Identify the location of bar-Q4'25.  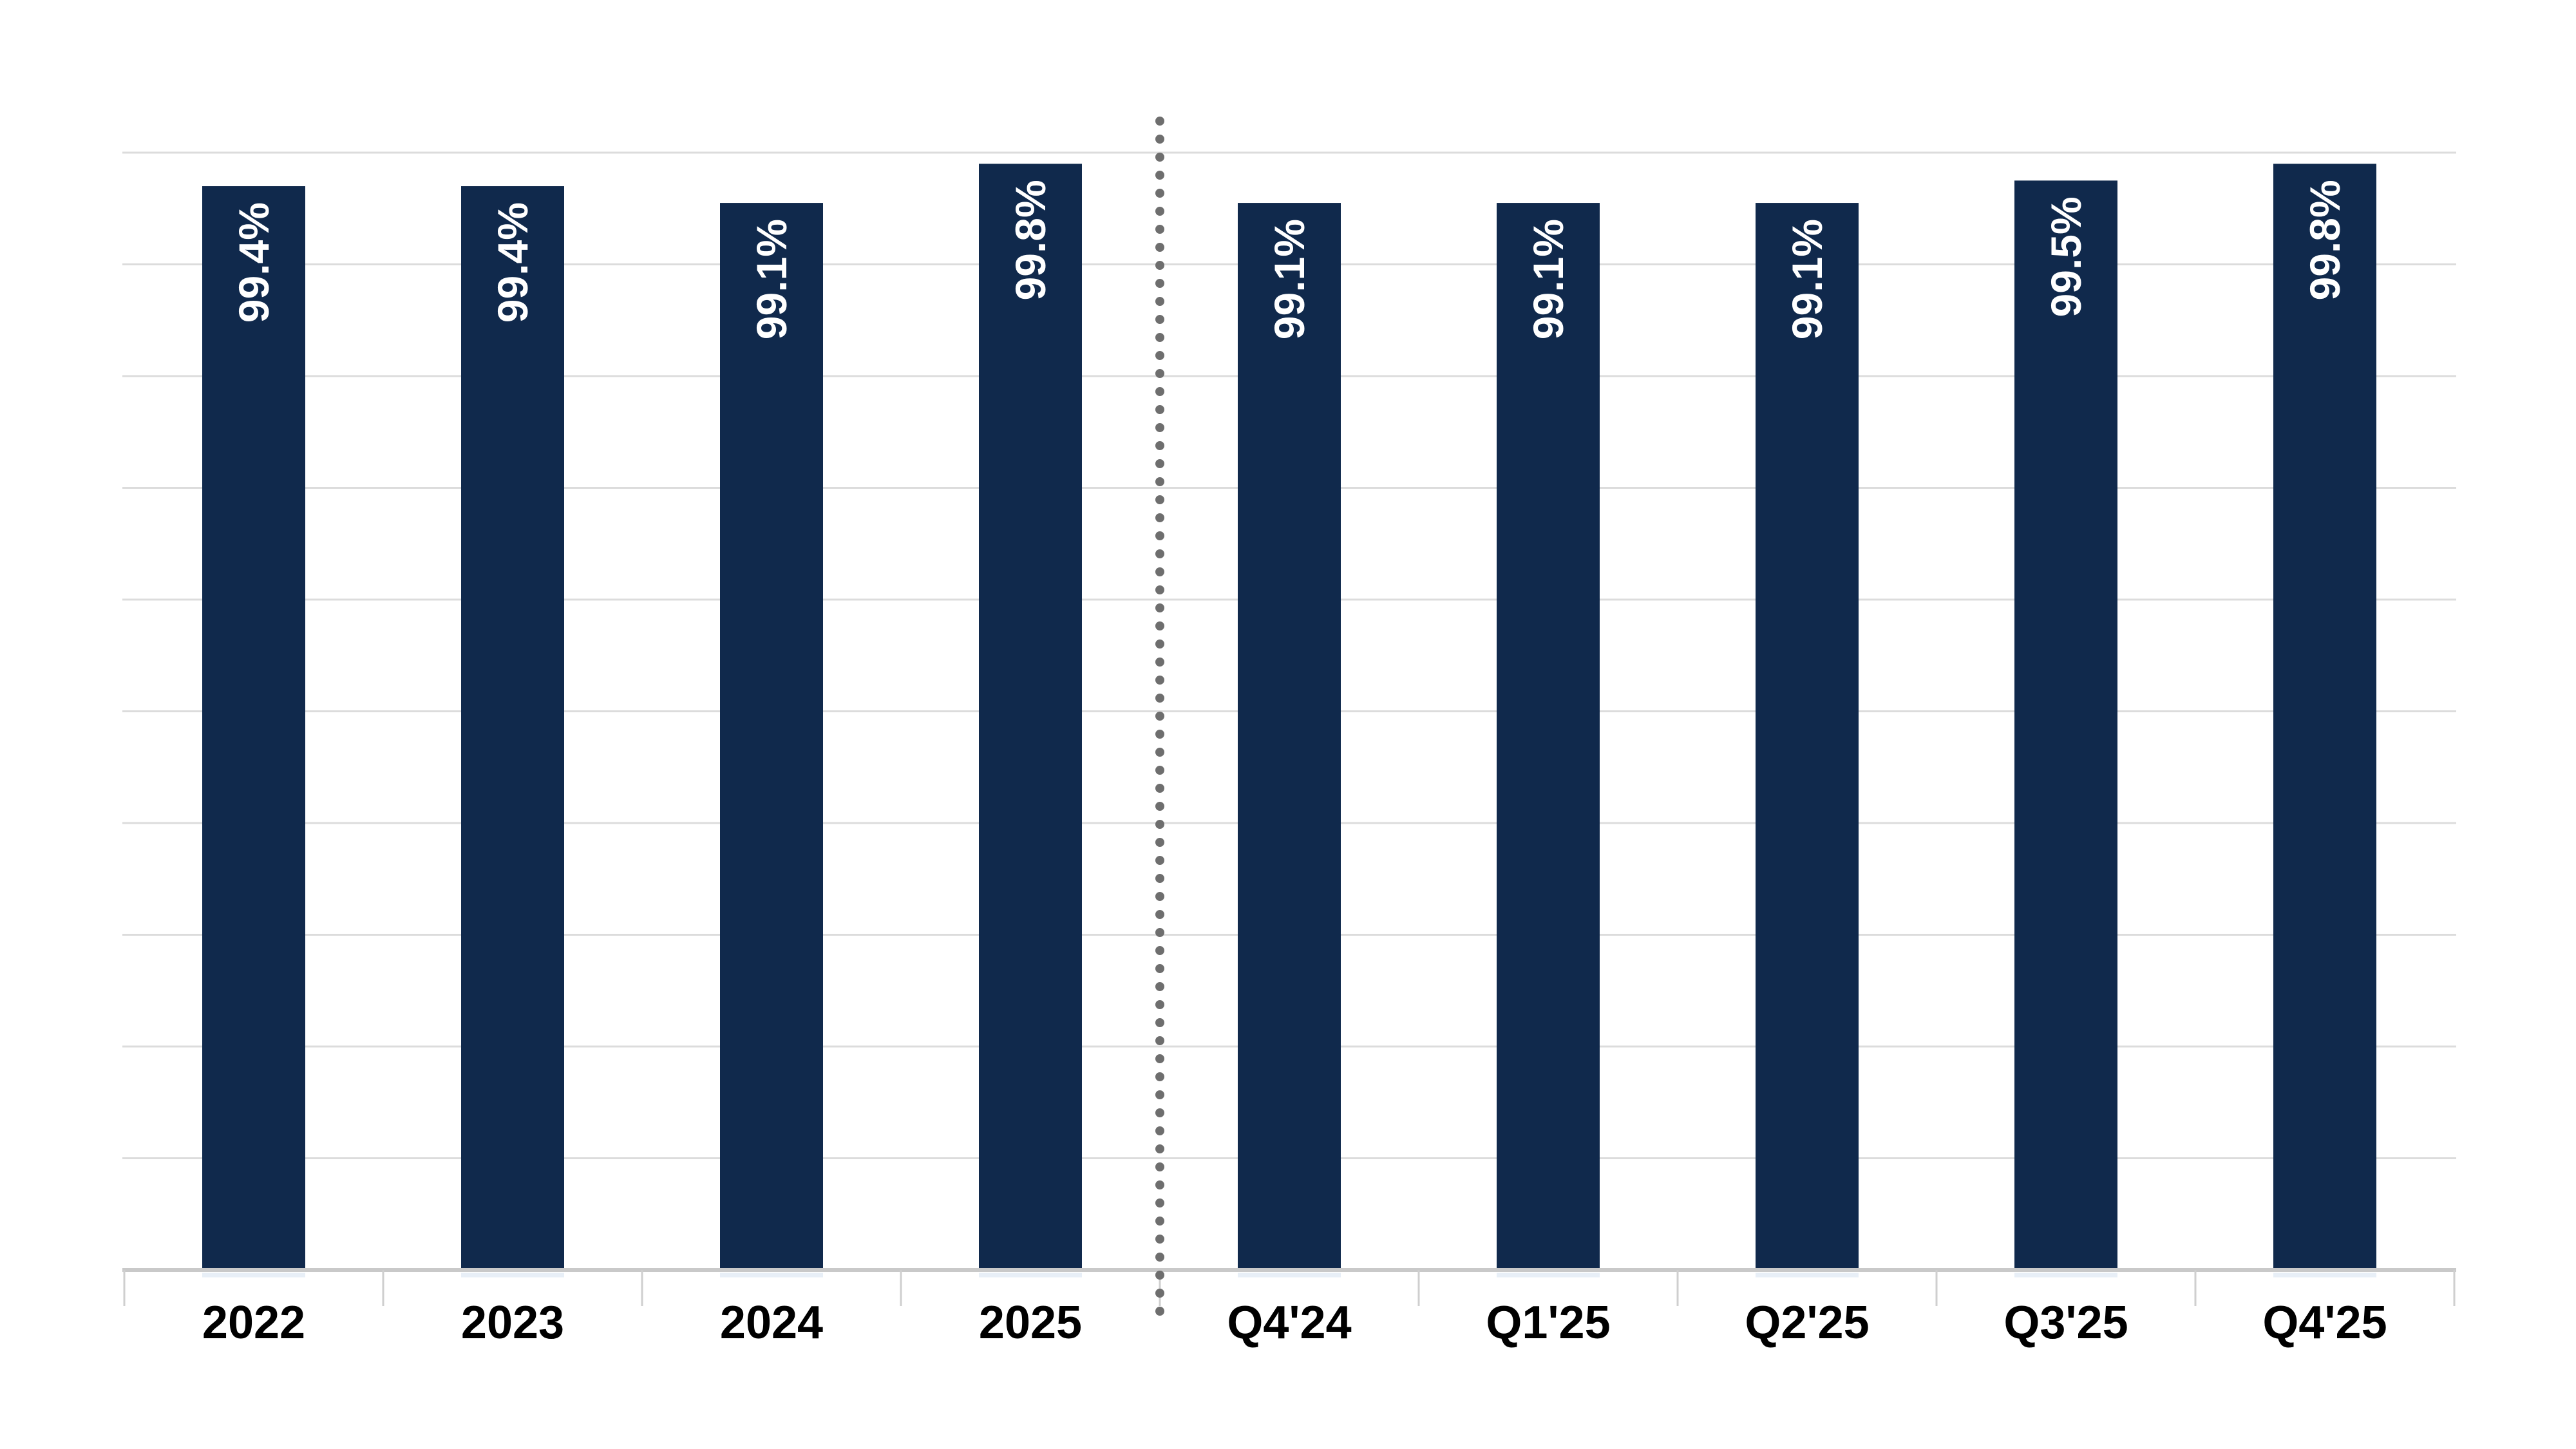
(2324, 717).